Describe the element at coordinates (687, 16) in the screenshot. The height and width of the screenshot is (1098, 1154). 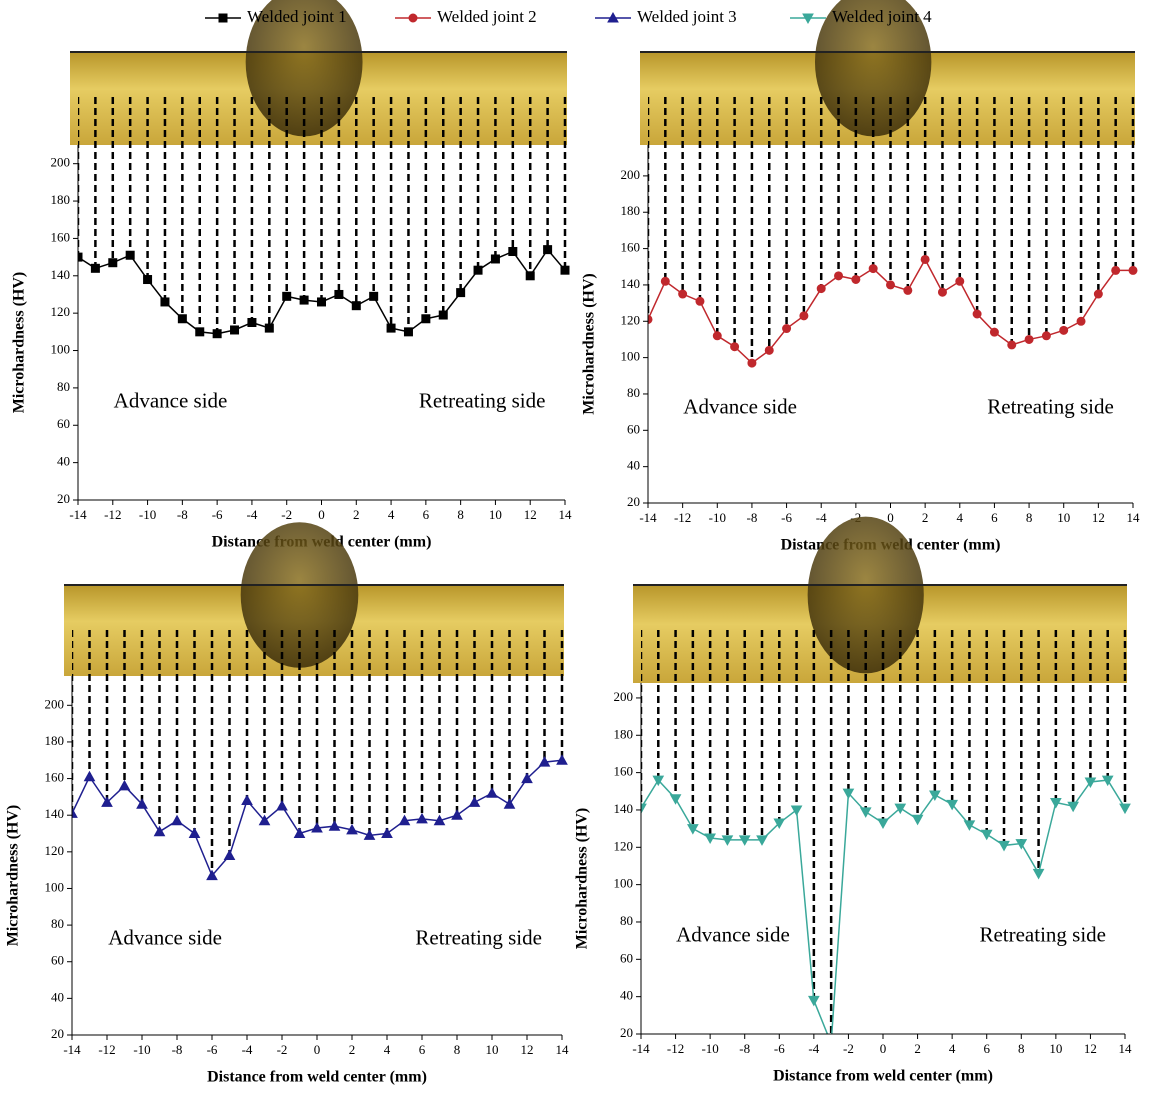
I see `legend-label: Welded joint 3` at that location.